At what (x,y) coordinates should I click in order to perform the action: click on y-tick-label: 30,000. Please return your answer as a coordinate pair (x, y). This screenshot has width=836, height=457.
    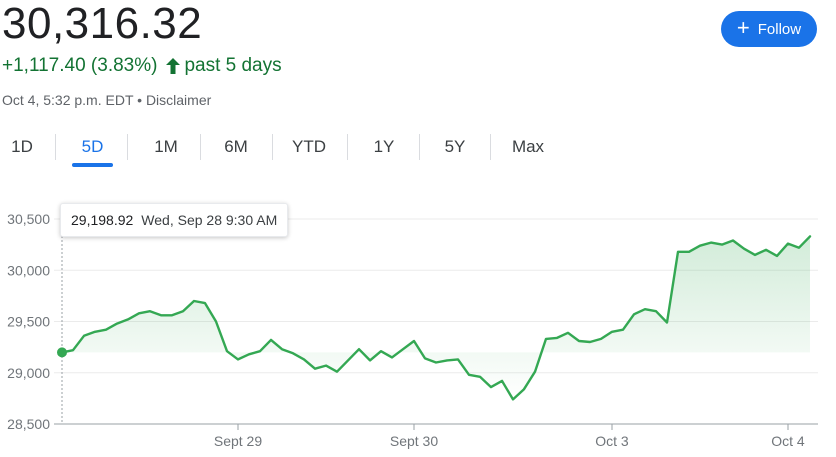
    Looking at the image, I should click on (28, 270).